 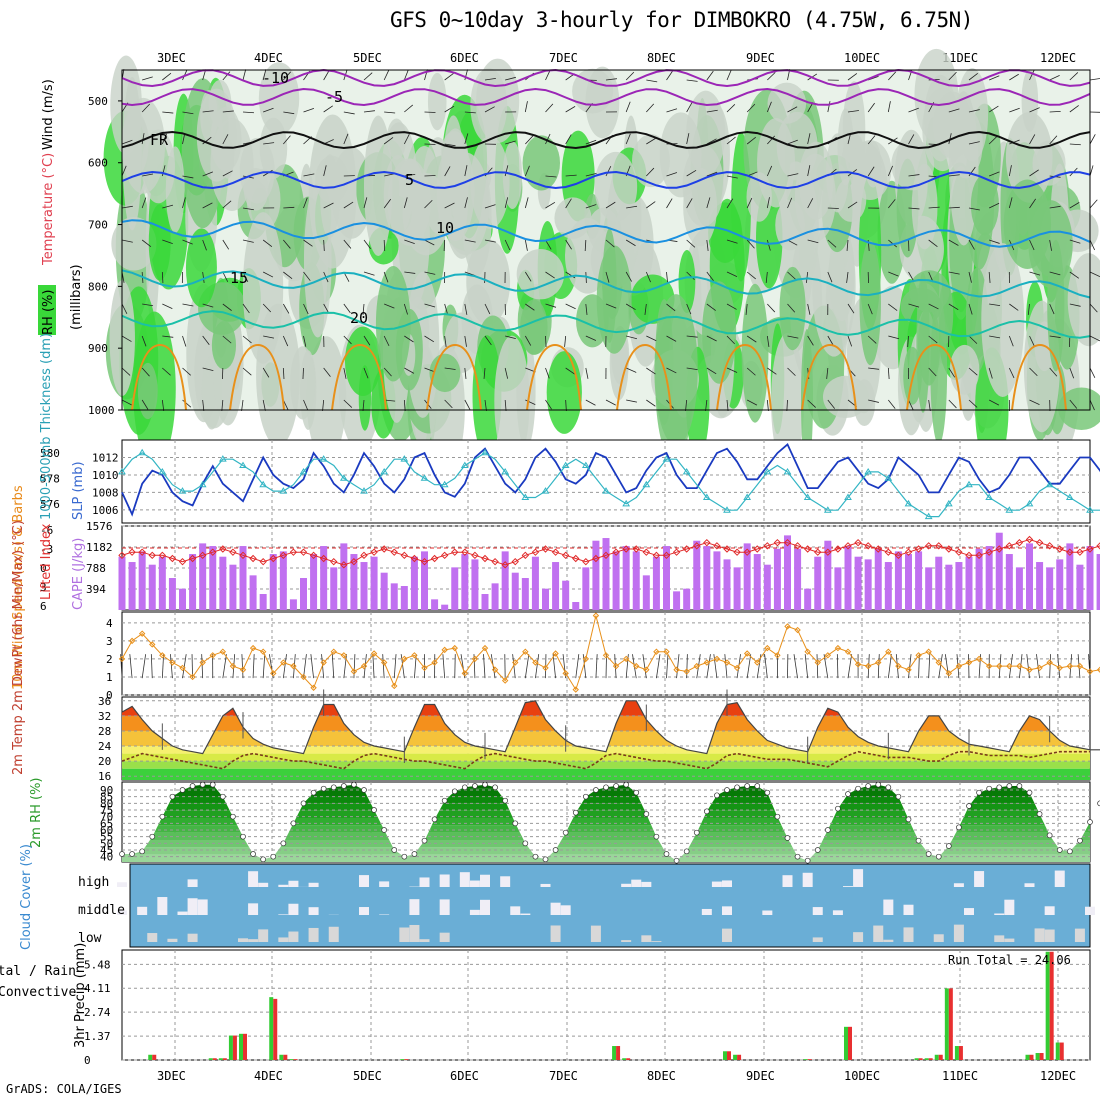 I want to click on footer-credit: GrADS: COLA/IGES, so click(x=64, y=1089).